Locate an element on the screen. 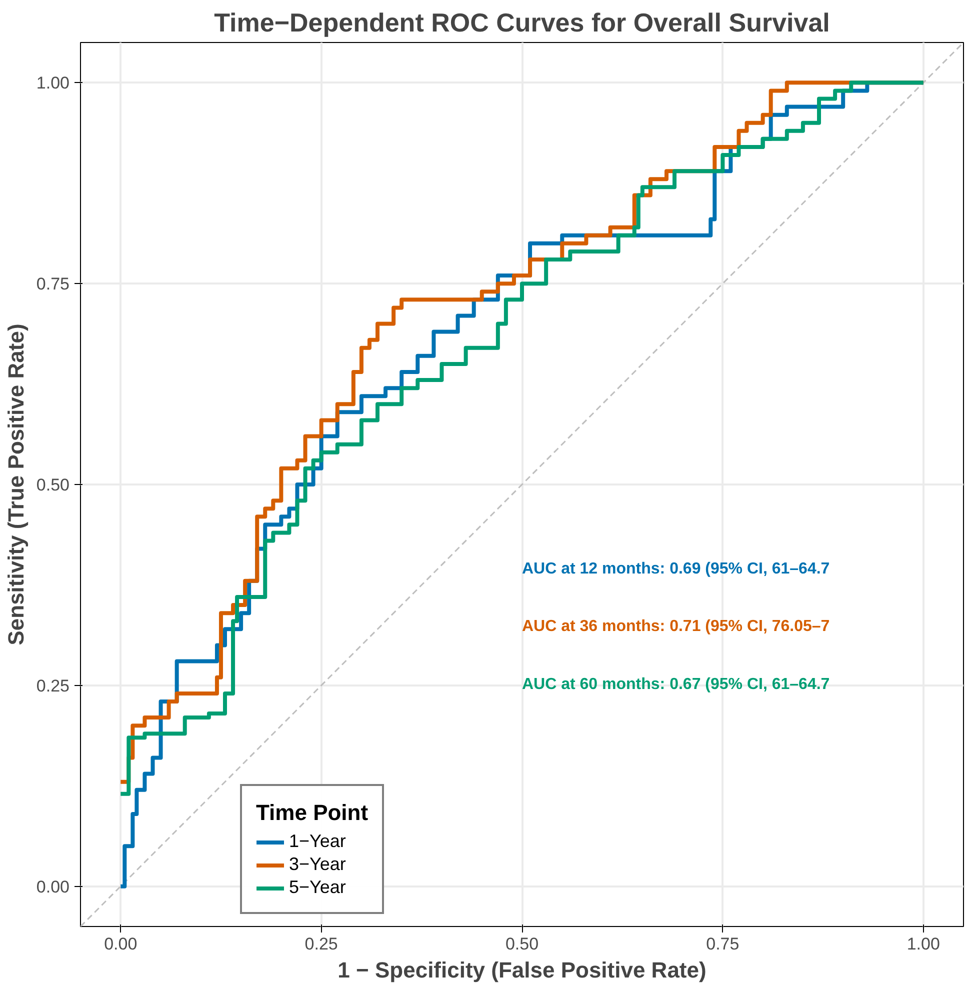  y-tick-label: 0.25 is located at coordinates (53, 686).